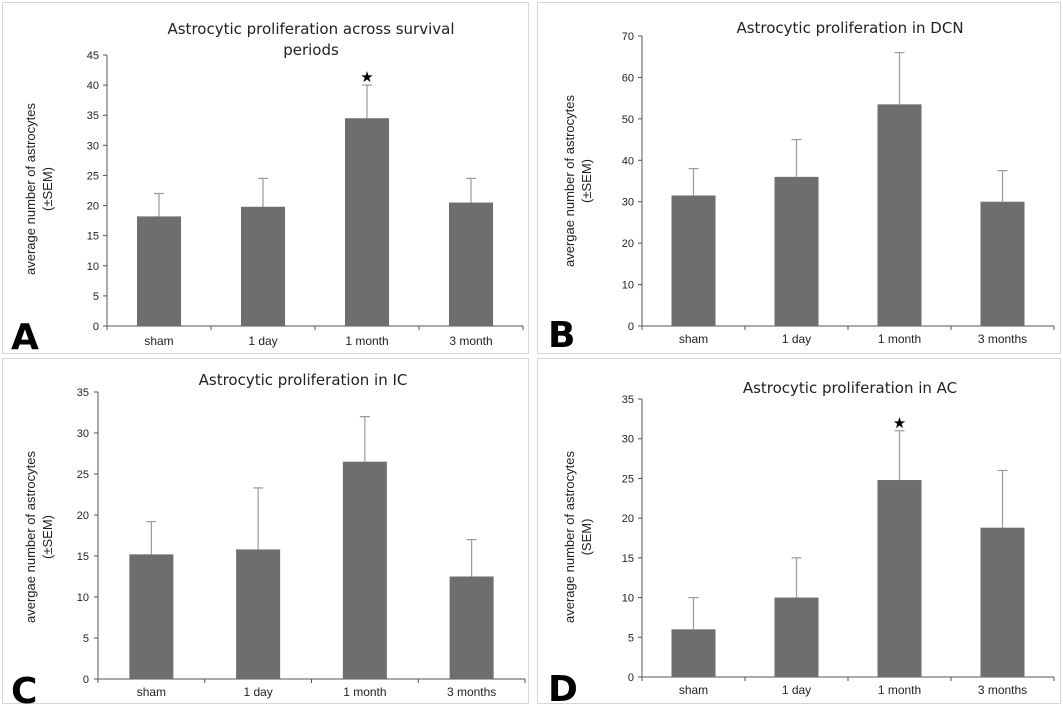  I want to click on chart-c-ytick-label: 5, so click(86, 639).